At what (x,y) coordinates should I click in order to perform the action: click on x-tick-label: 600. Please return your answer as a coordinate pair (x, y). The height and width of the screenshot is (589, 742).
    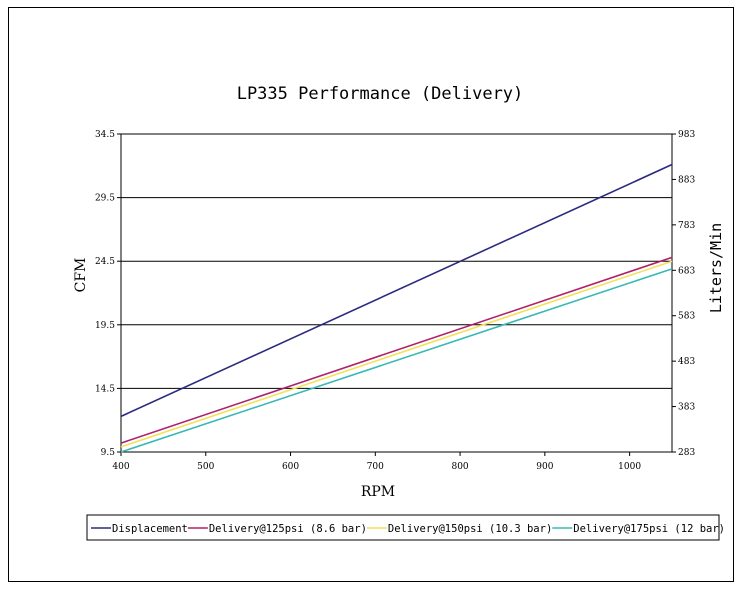
    Looking at the image, I should click on (290, 467).